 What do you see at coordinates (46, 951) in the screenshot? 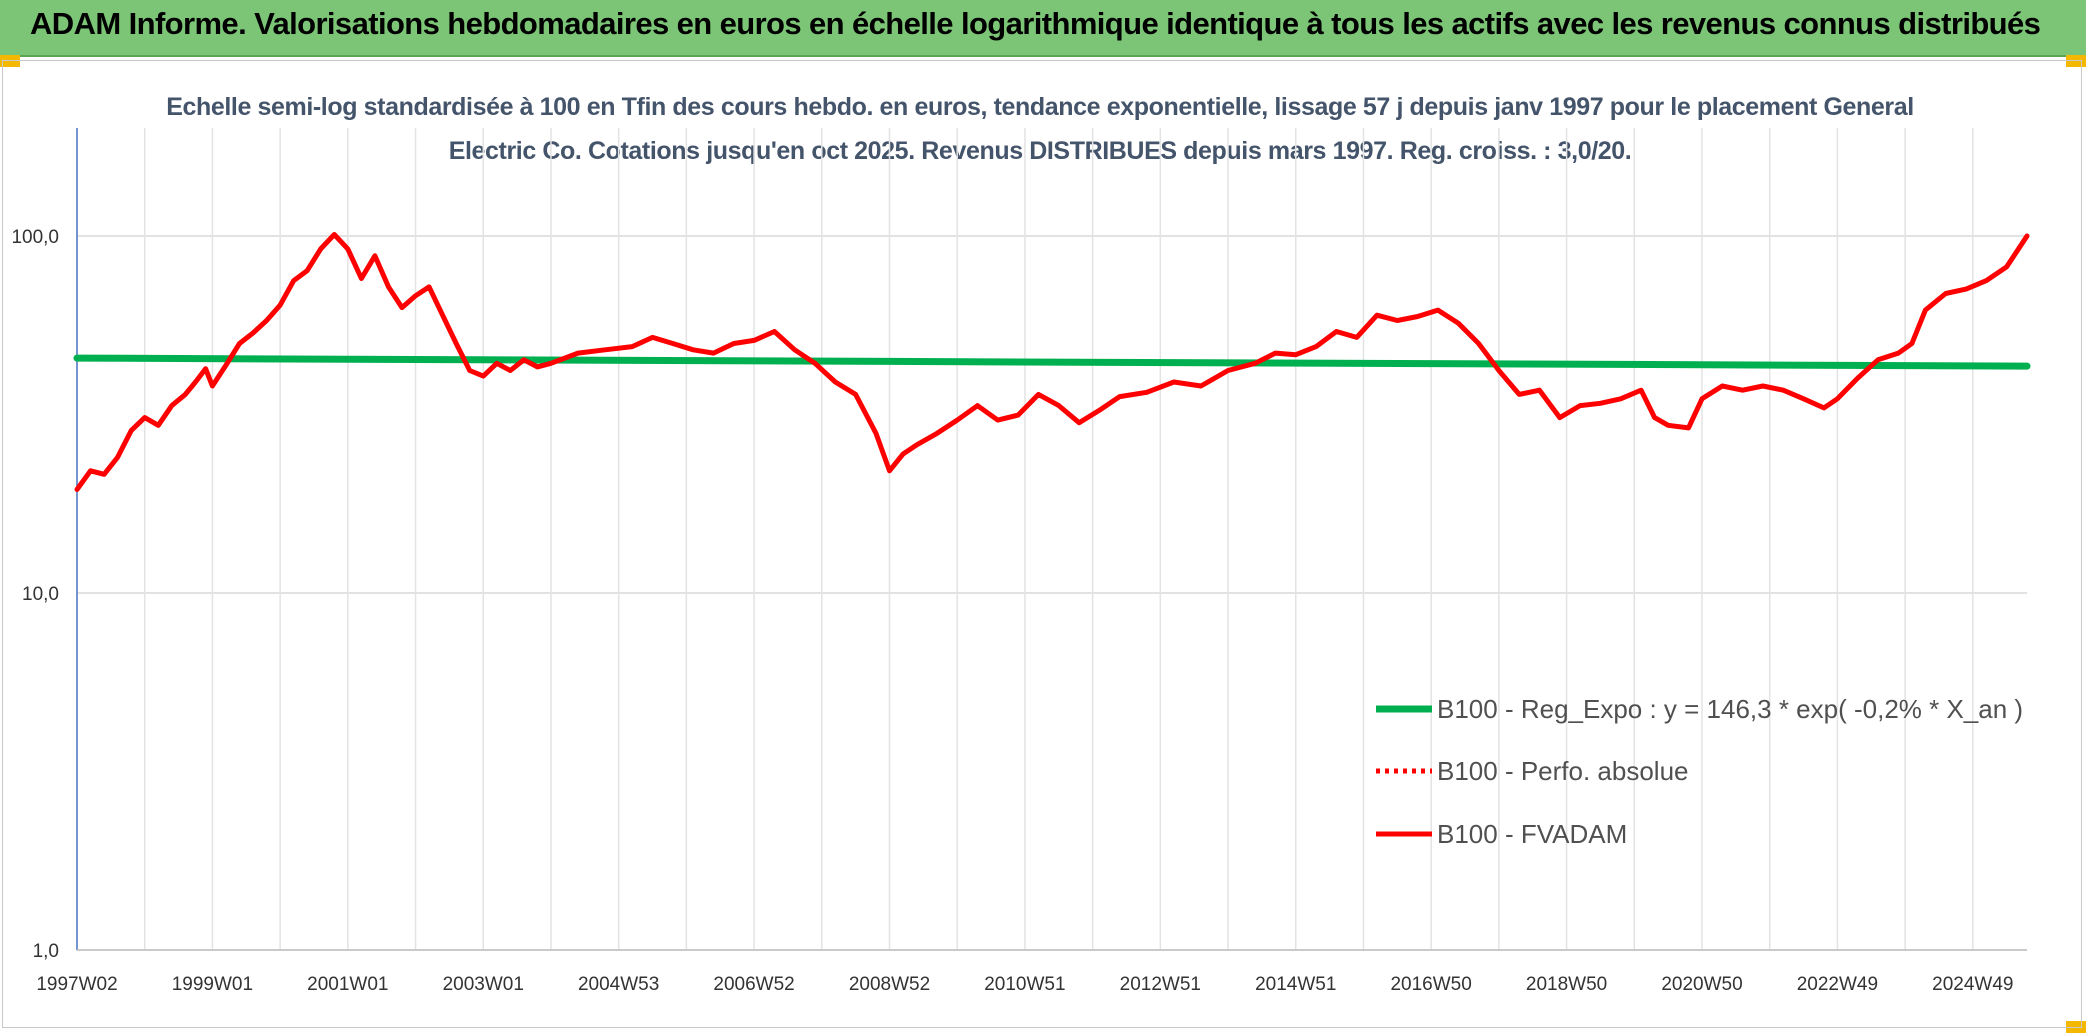
I see `y-tick-label: 1,0` at bounding box center [46, 951].